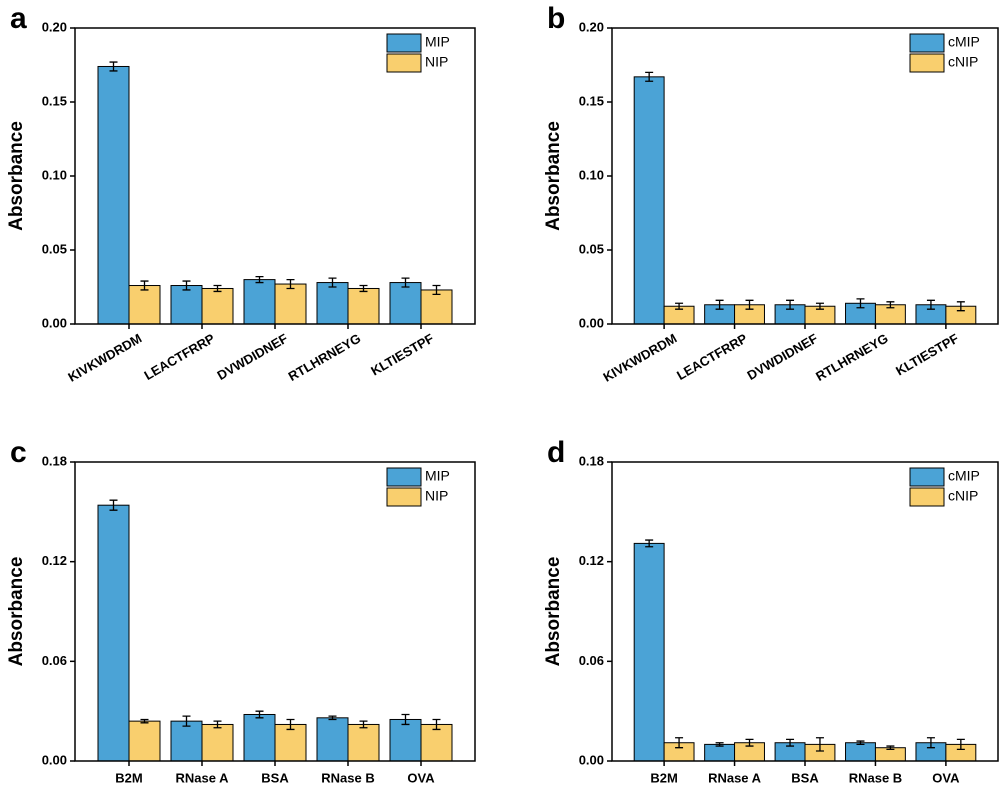 Image resolution: width=1002 pixels, height=785 pixels. What do you see at coordinates (54, 560) in the screenshot?
I see `y-tick-label: 0.12` at bounding box center [54, 560].